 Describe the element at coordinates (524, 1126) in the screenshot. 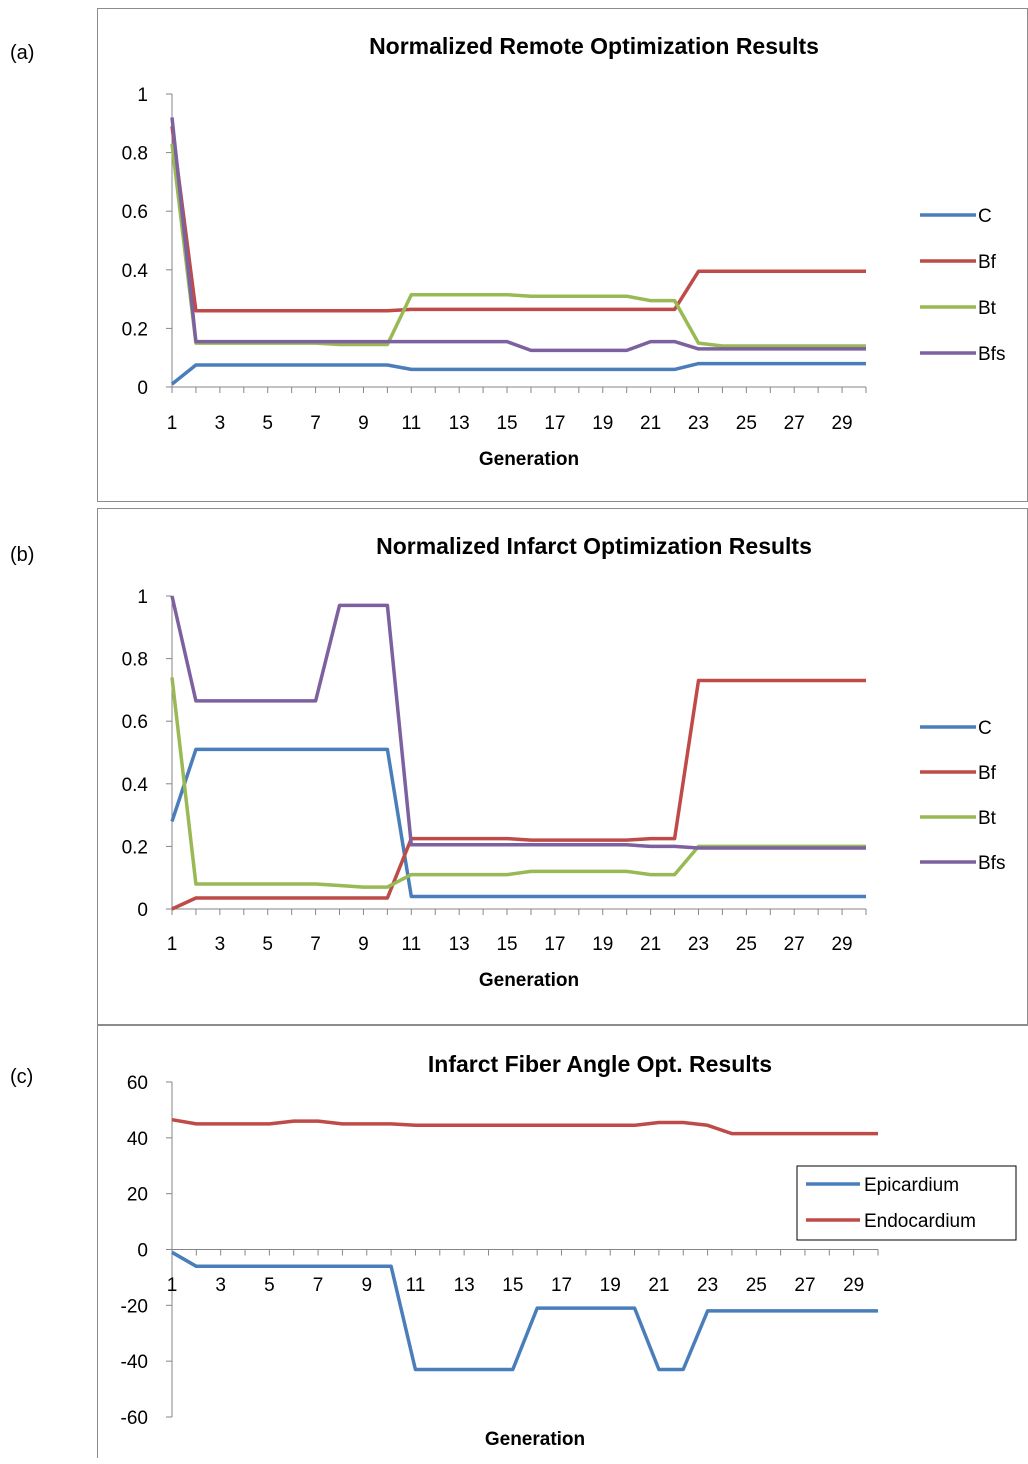

I see `series-line-endocardium` at that location.